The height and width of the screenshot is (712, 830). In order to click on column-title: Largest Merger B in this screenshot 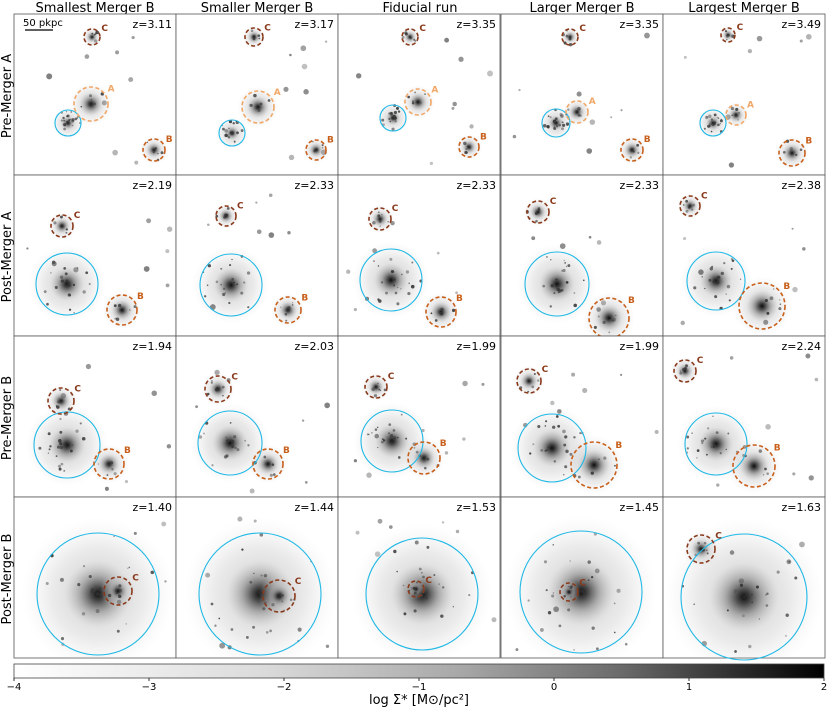, I will do `click(744, 8)`.